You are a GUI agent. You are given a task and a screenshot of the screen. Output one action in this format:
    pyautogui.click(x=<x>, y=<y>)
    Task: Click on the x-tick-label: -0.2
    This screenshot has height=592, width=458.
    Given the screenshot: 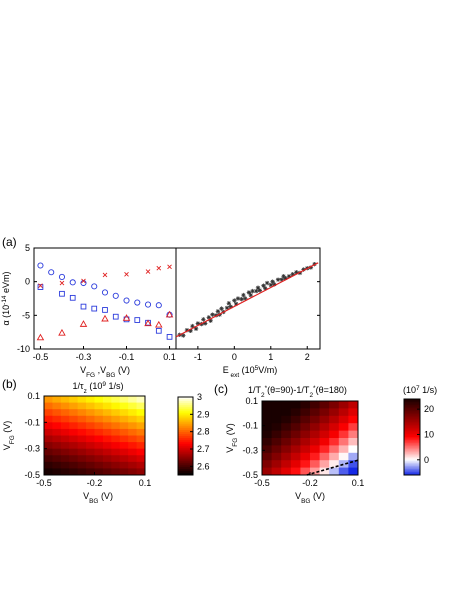 What is the action you would take?
    pyautogui.click(x=95, y=483)
    